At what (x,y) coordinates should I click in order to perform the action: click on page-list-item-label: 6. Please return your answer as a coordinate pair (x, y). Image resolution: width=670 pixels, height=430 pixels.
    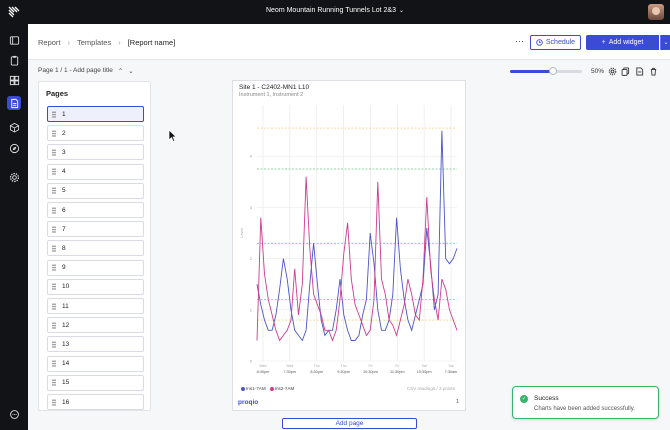
    Looking at the image, I should click on (64, 210).